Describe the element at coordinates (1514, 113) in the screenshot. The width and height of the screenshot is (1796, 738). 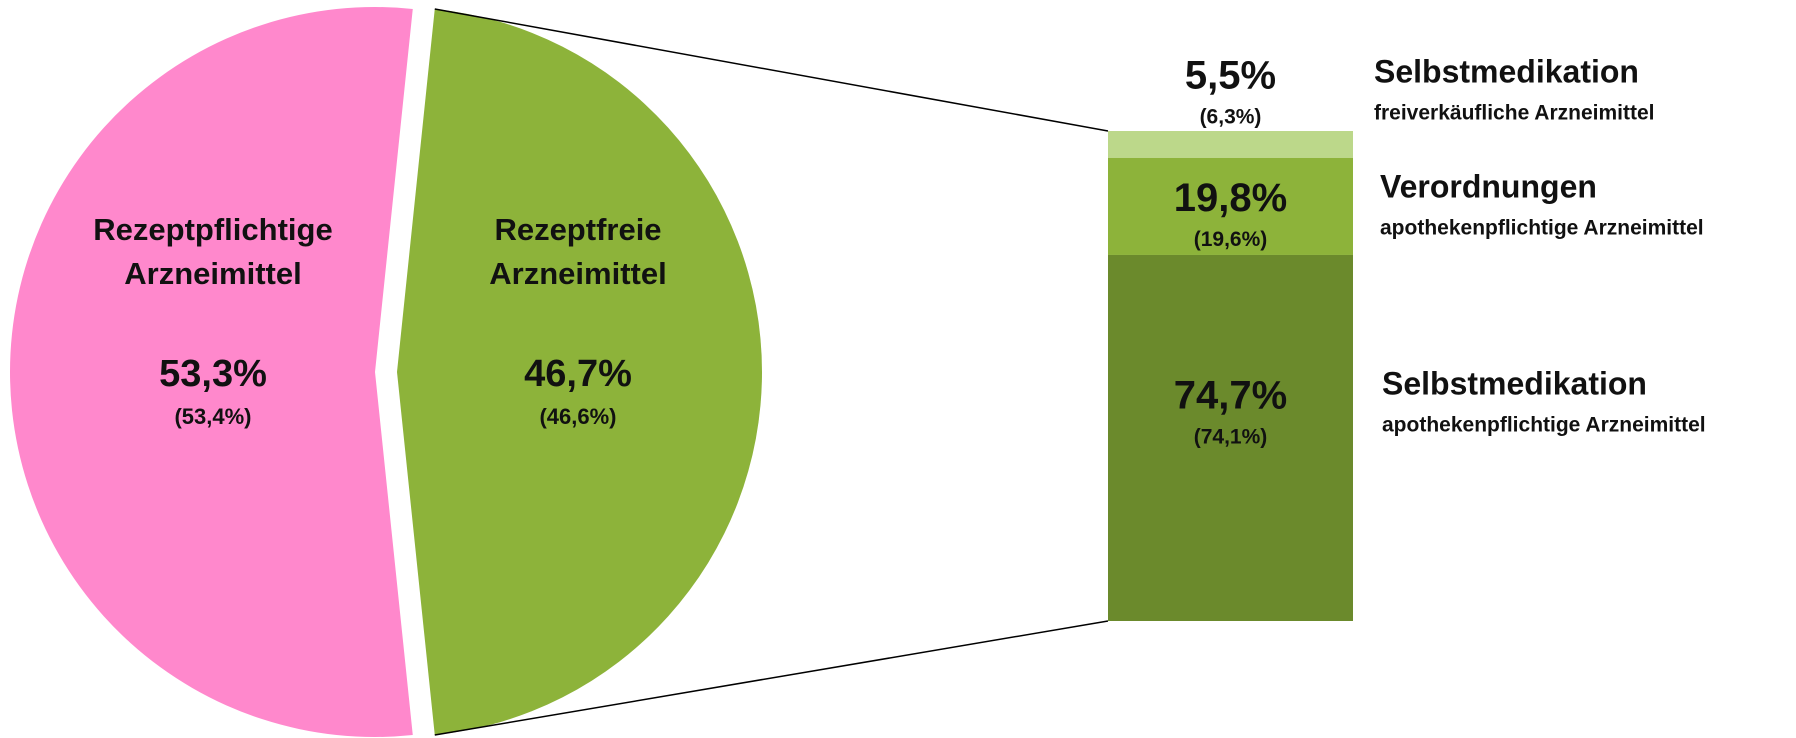
I see `segment-subname: freiverkäufliche Arzneimittel` at that location.